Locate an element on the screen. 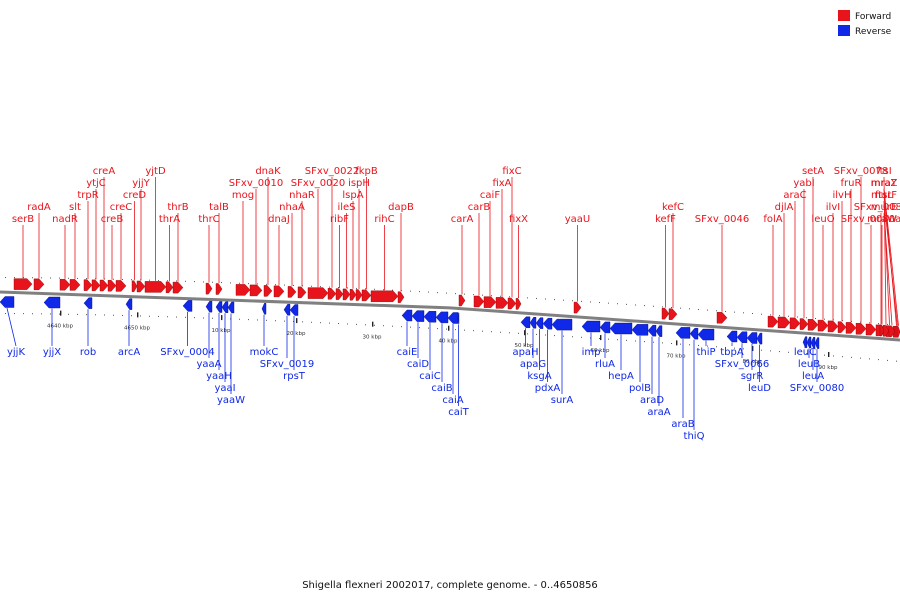 The height and width of the screenshot is (600, 900). gene-label-forward: SFxv_0081 is located at coordinates (877, 207).